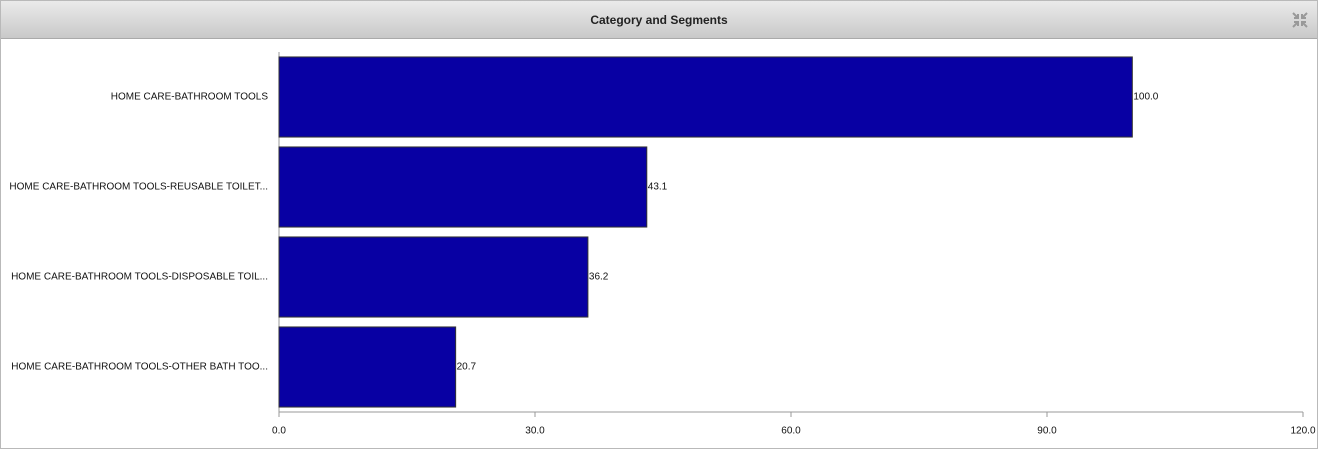 The height and width of the screenshot is (449, 1318). I want to click on collapse-icon, so click(1300, 20).